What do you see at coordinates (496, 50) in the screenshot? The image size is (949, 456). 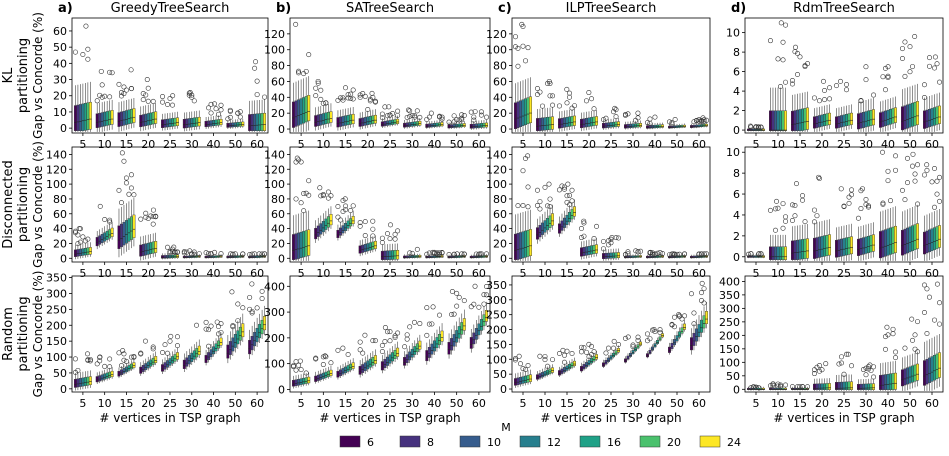 I see `y-tick-label: 100` at bounding box center [496, 50].